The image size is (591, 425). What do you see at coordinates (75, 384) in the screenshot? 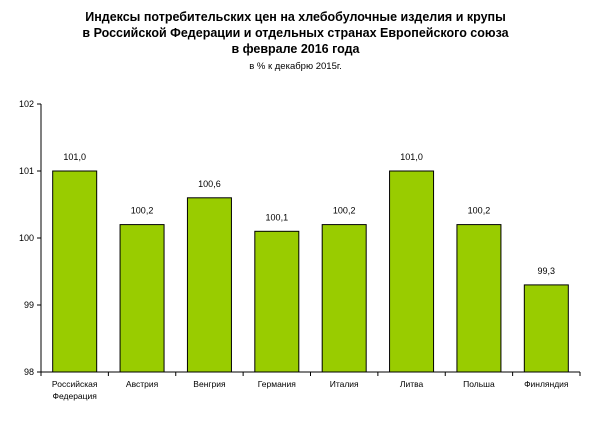
I see `x-tick-label: Российская` at bounding box center [75, 384].